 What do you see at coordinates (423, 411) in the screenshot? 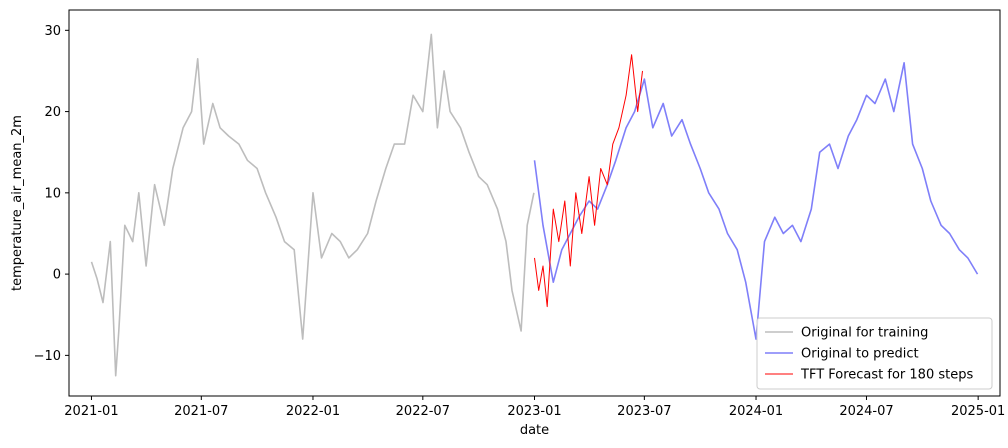
I see `x-tick-label: 2022-07` at bounding box center [423, 411].